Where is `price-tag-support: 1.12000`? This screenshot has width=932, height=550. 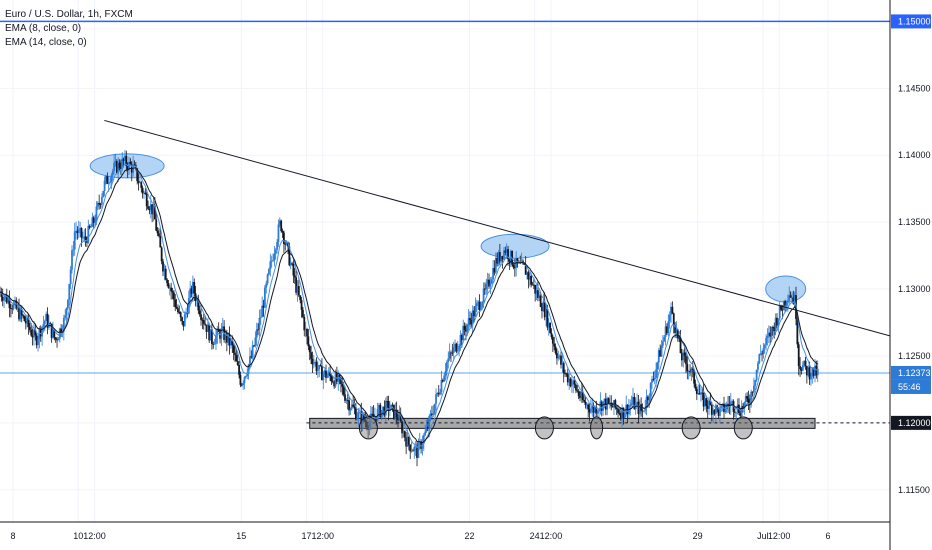
price-tag-support: 1.12000 is located at coordinates (911, 422).